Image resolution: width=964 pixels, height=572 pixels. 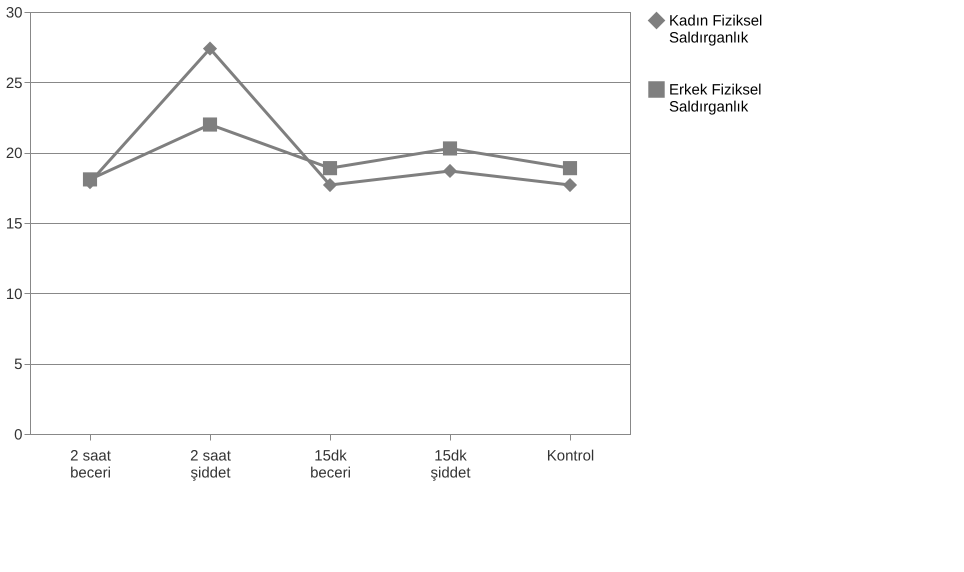 I want to click on y-tick-label: 20, so click(x=14, y=153).